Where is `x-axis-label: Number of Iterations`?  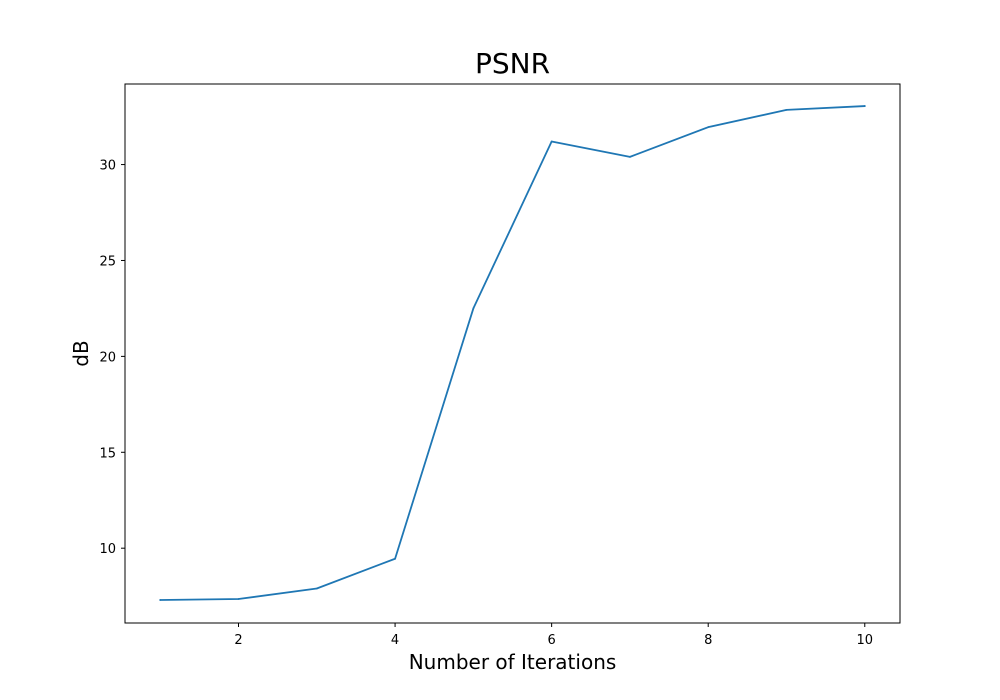 x-axis-label: Number of Iterations is located at coordinates (513, 662).